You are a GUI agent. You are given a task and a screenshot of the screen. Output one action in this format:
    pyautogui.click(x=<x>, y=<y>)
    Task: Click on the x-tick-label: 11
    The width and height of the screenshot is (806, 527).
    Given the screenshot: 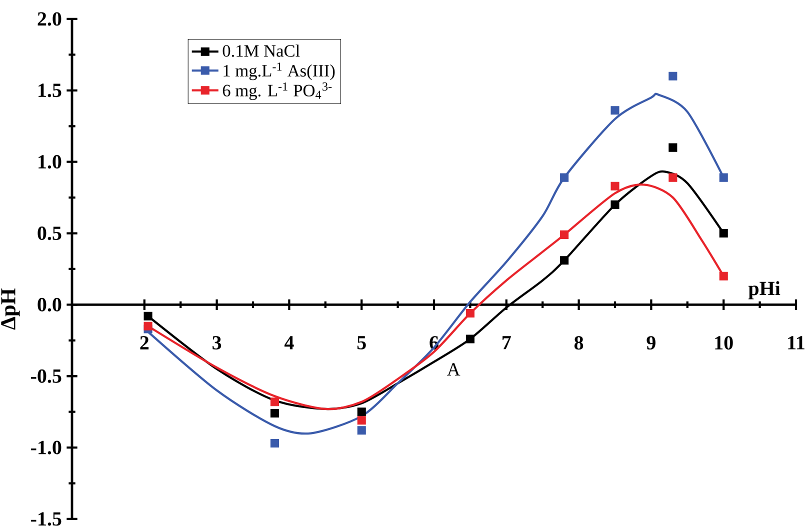 What is the action you would take?
    pyautogui.click(x=796, y=343)
    